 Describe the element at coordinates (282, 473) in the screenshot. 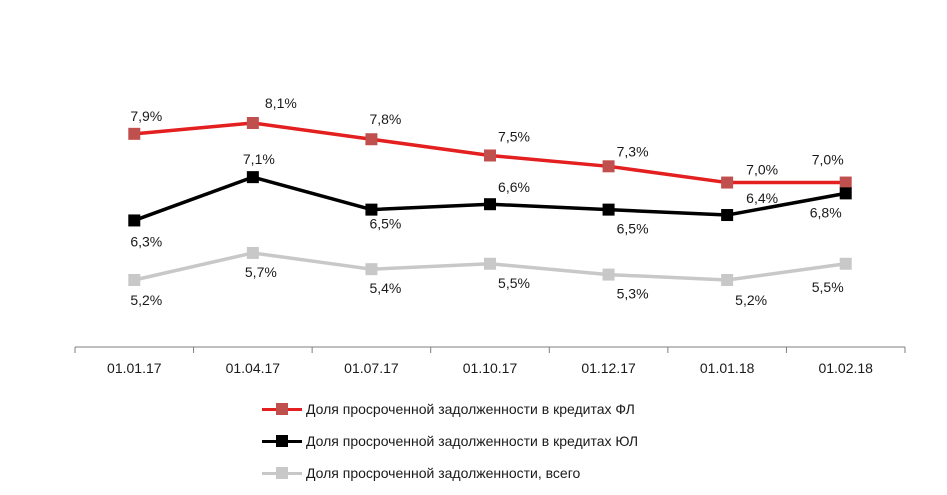

I see `legend-key-total` at that location.